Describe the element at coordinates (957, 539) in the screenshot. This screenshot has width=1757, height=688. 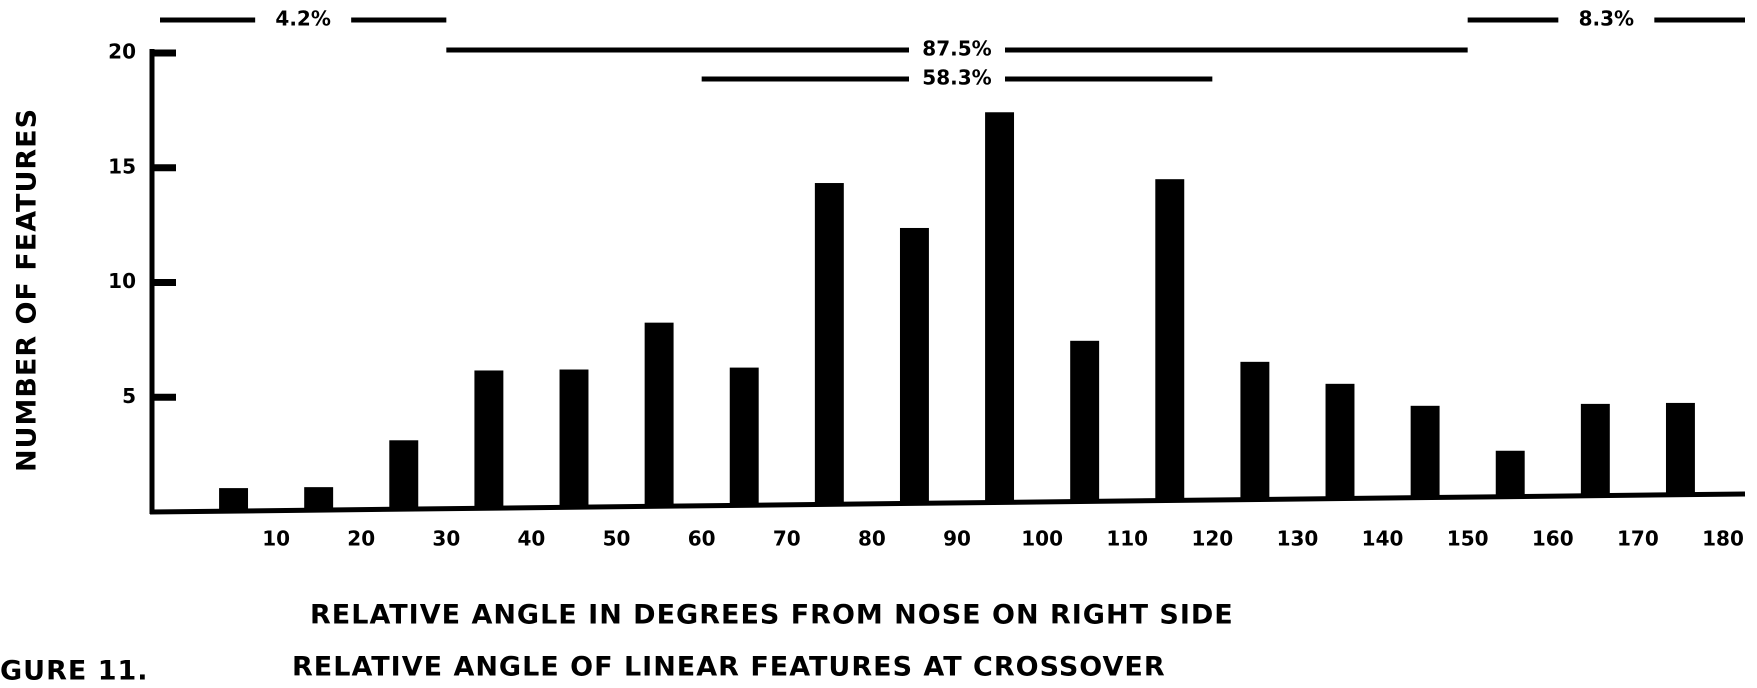
I see `x-tick-label: 90` at that location.